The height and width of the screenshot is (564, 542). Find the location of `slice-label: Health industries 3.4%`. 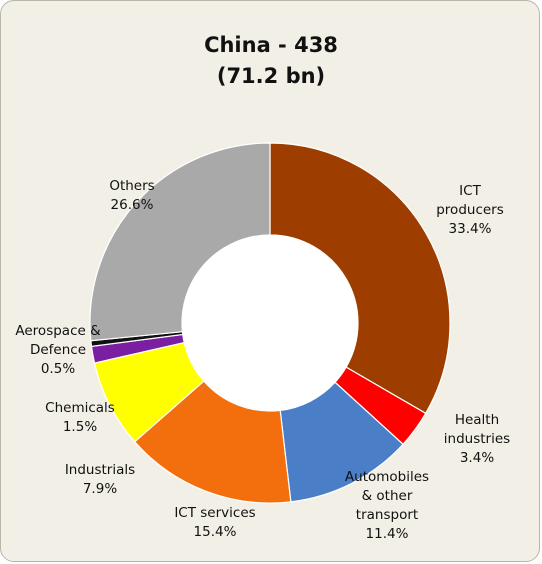

slice-label: Health industries 3.4% is located at coordinates (477, 439).